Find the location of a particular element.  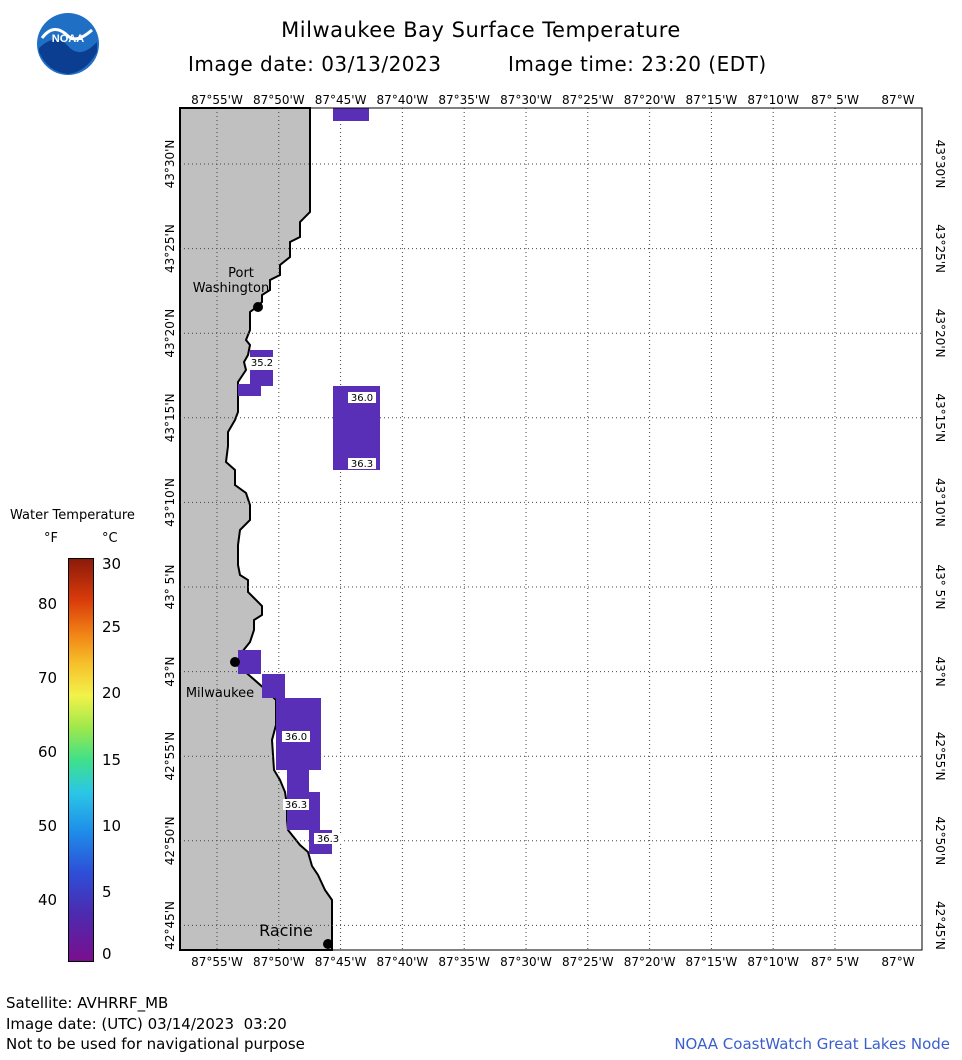

logo-text: NOAA is located at coordinates (68, 39).